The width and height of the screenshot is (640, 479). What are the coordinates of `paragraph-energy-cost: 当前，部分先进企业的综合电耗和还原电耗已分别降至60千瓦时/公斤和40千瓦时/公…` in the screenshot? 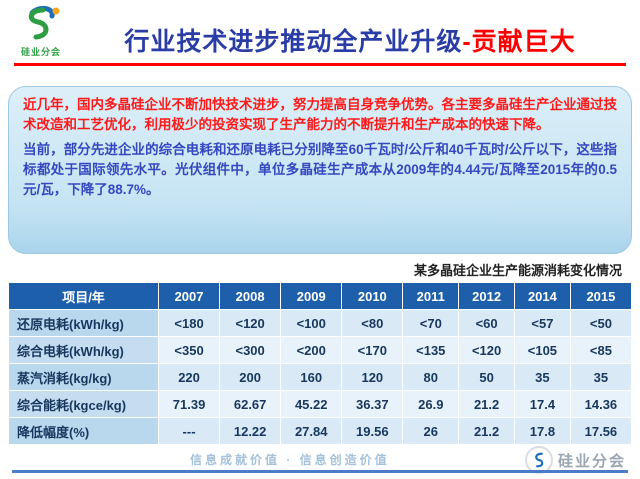 It's located at (320, 169).